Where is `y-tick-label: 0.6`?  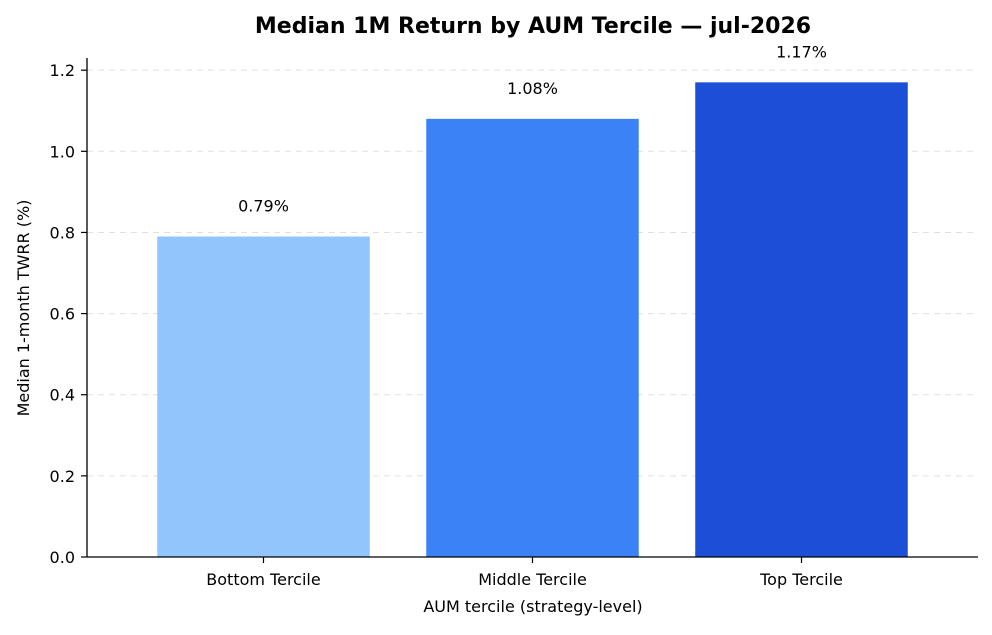
y-tick-label: 0.6 is located at coordinates (62, 314).